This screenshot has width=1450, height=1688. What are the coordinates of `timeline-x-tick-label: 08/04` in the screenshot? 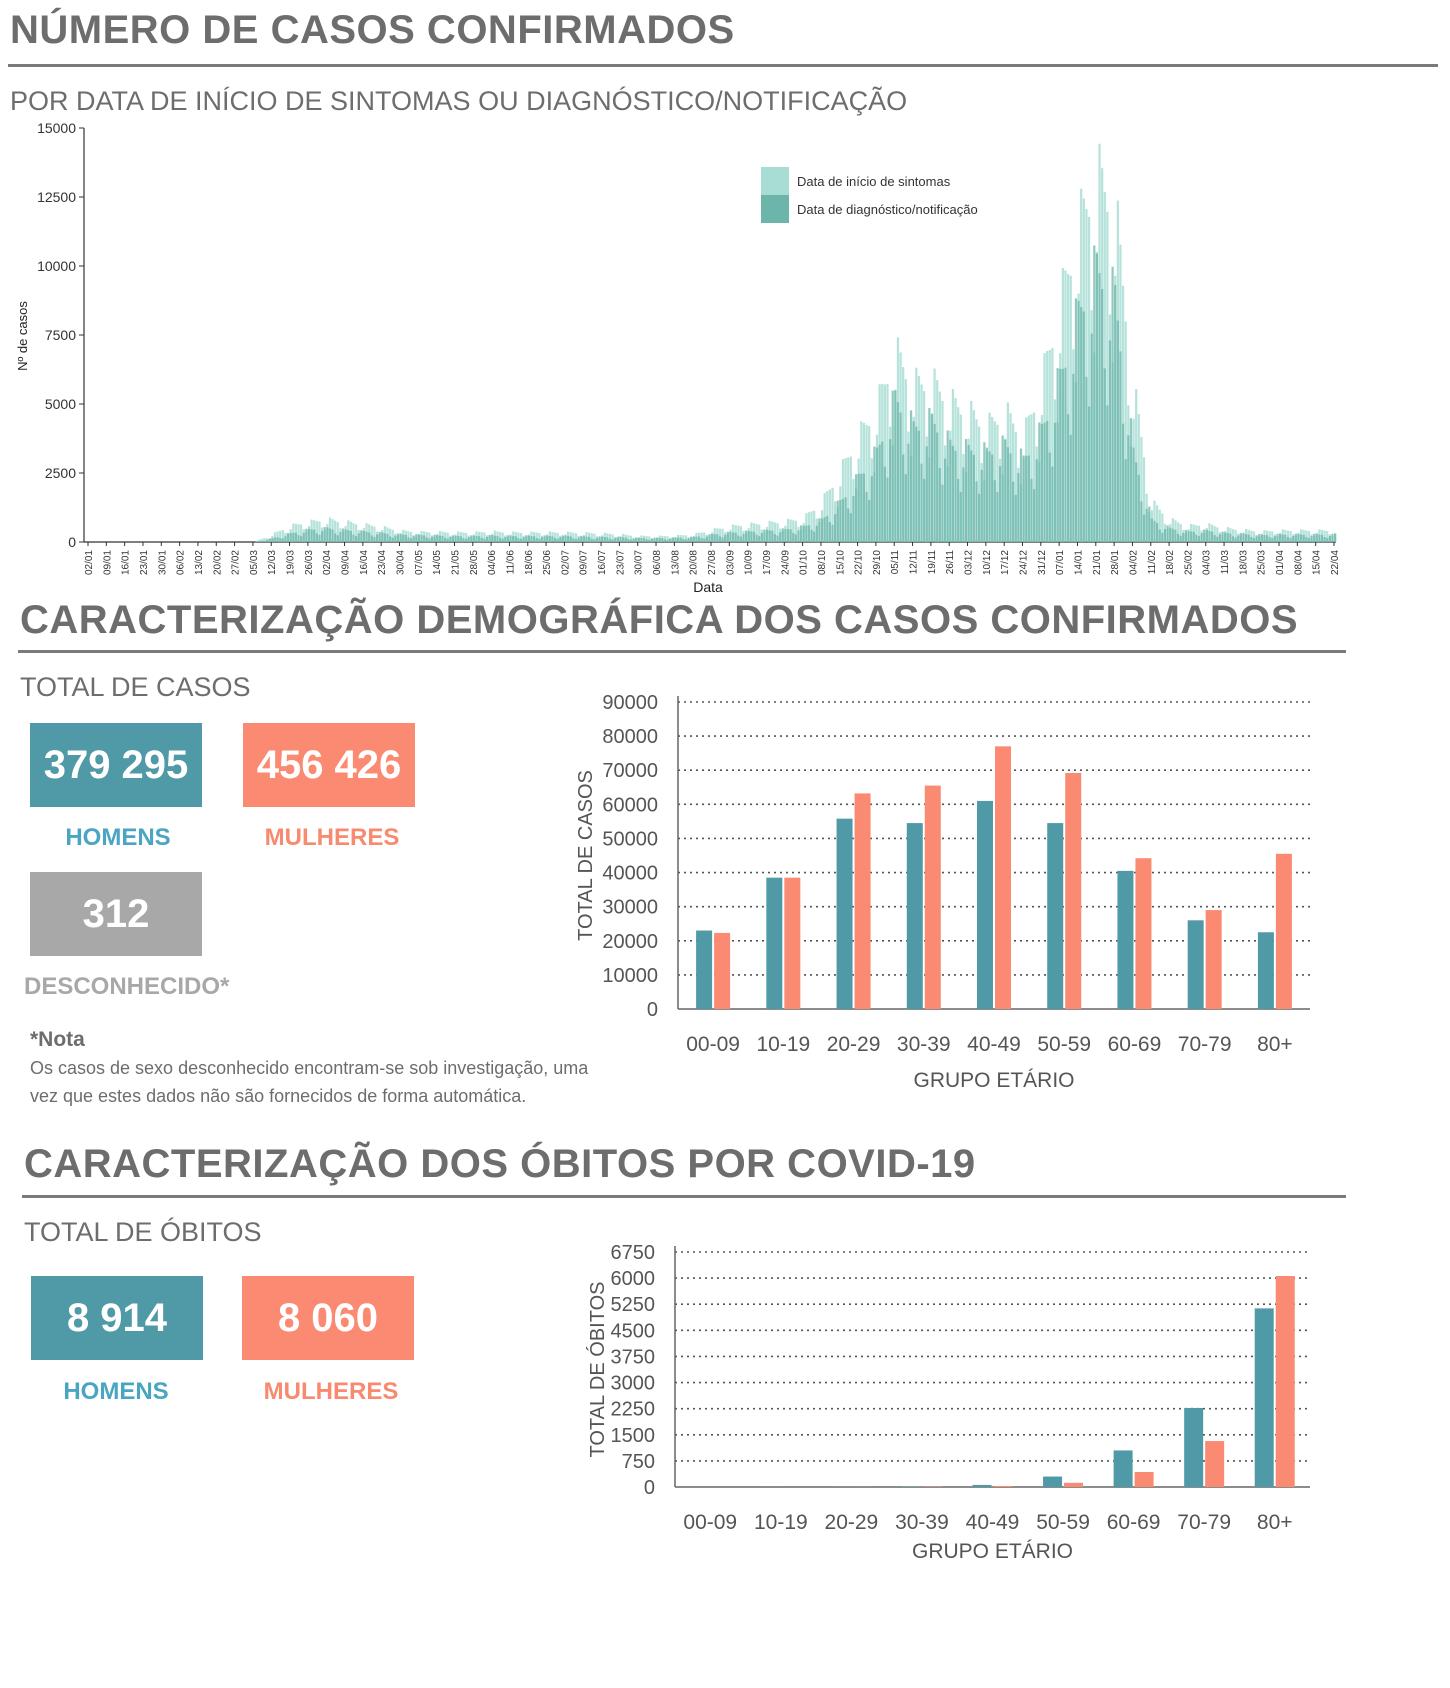 It's located at (1298, 562).